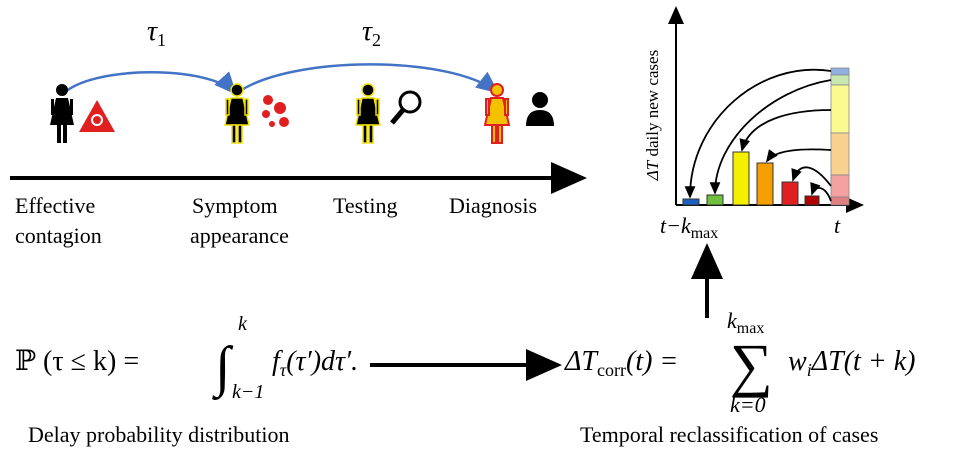  Describe the element at coordinates (235, 205) in the screenshot. I see `stage-label: Symptom` at that location.